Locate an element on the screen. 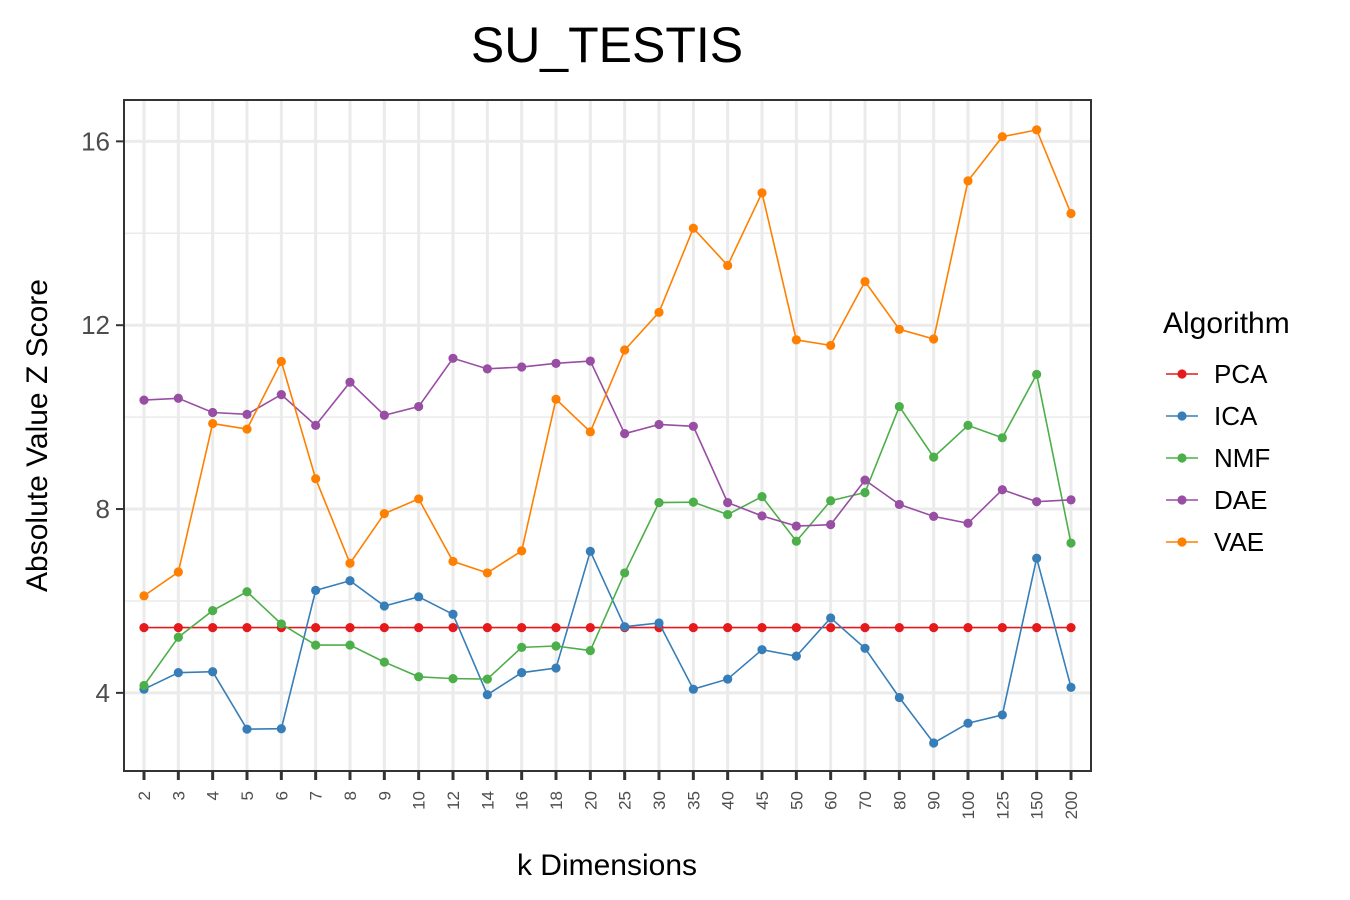  x-tick-label: 25 is located at coordinates (625, 800).